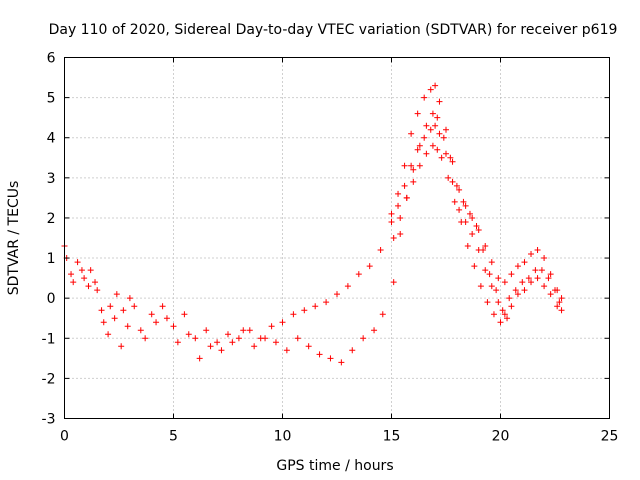 The height and width of the screenshot is (480, 640). Describe the element at coordinates (14, 238) in the screenshot. I see `y-axis-label: SDTVAR / TECUs` at that location.